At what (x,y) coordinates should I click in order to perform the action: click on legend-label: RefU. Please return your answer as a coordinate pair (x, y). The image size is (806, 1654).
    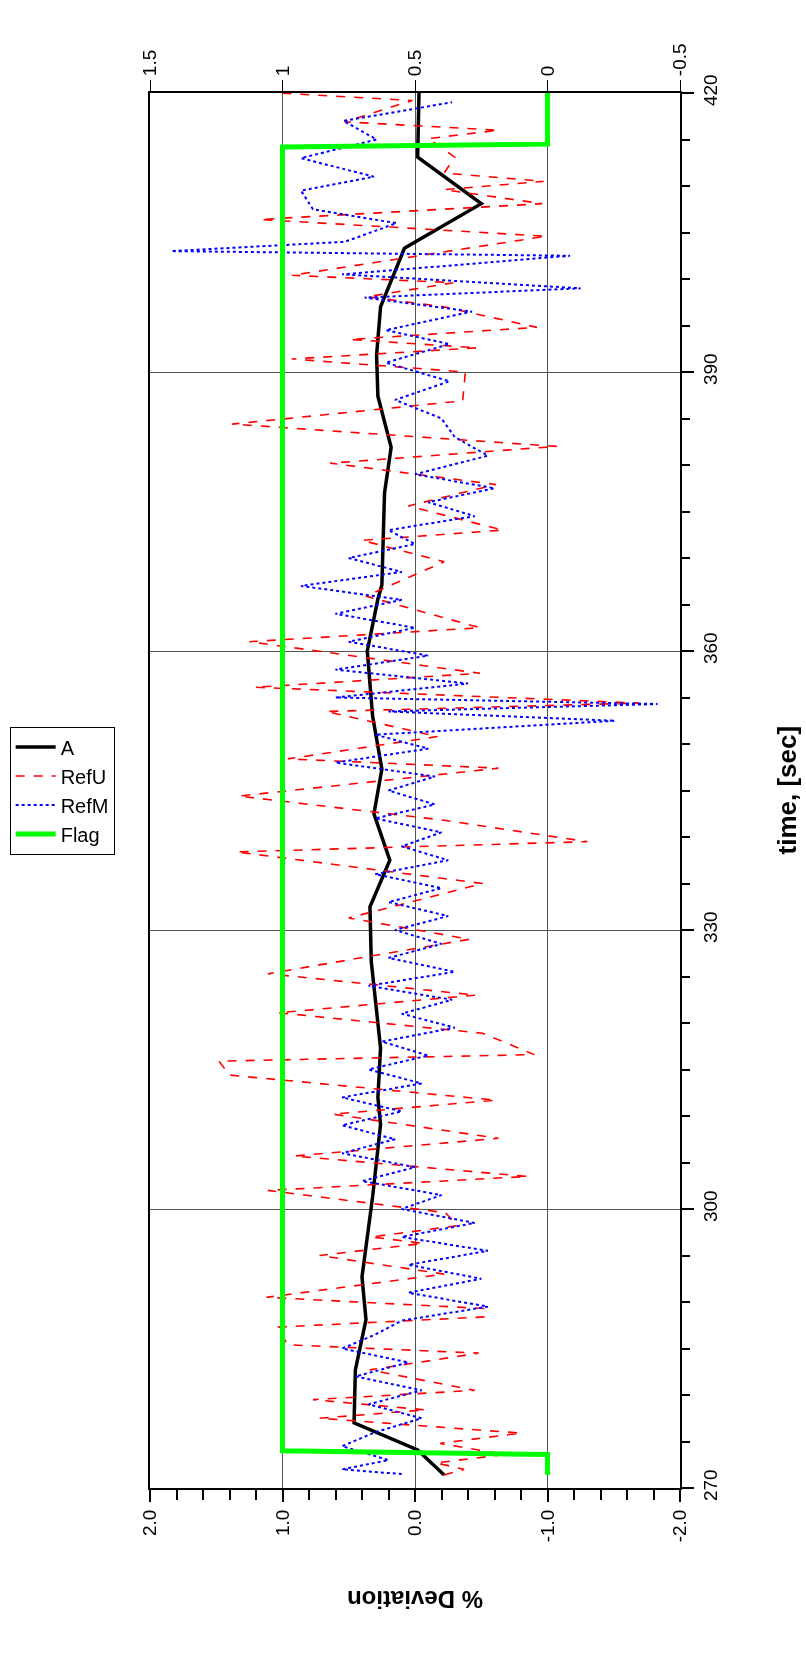
    Looking at the image, I should click on (83, 776).